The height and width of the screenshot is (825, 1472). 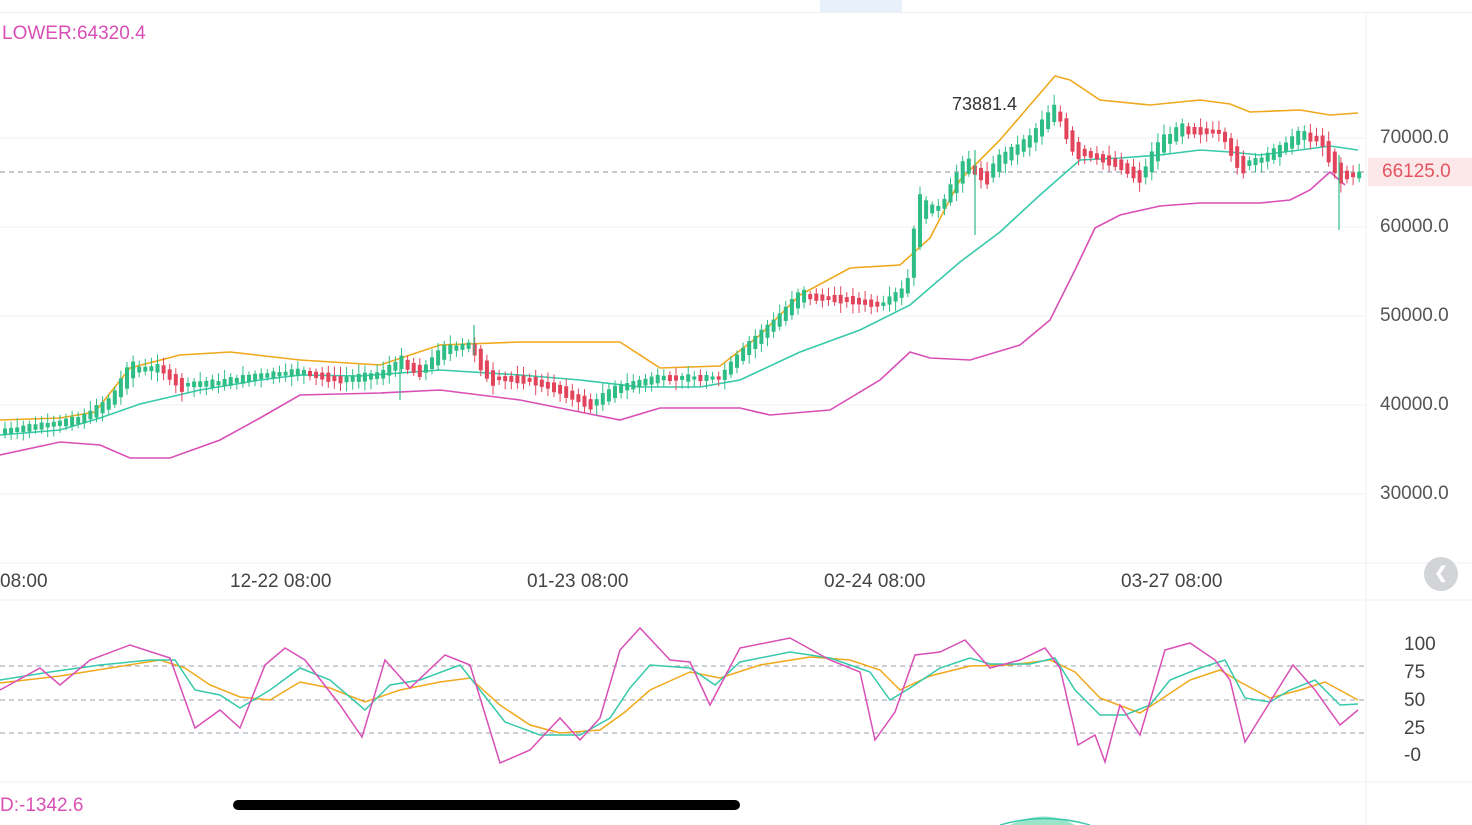 I want to click on kdj-axis-label: -0, so click(x=1412, y=755).